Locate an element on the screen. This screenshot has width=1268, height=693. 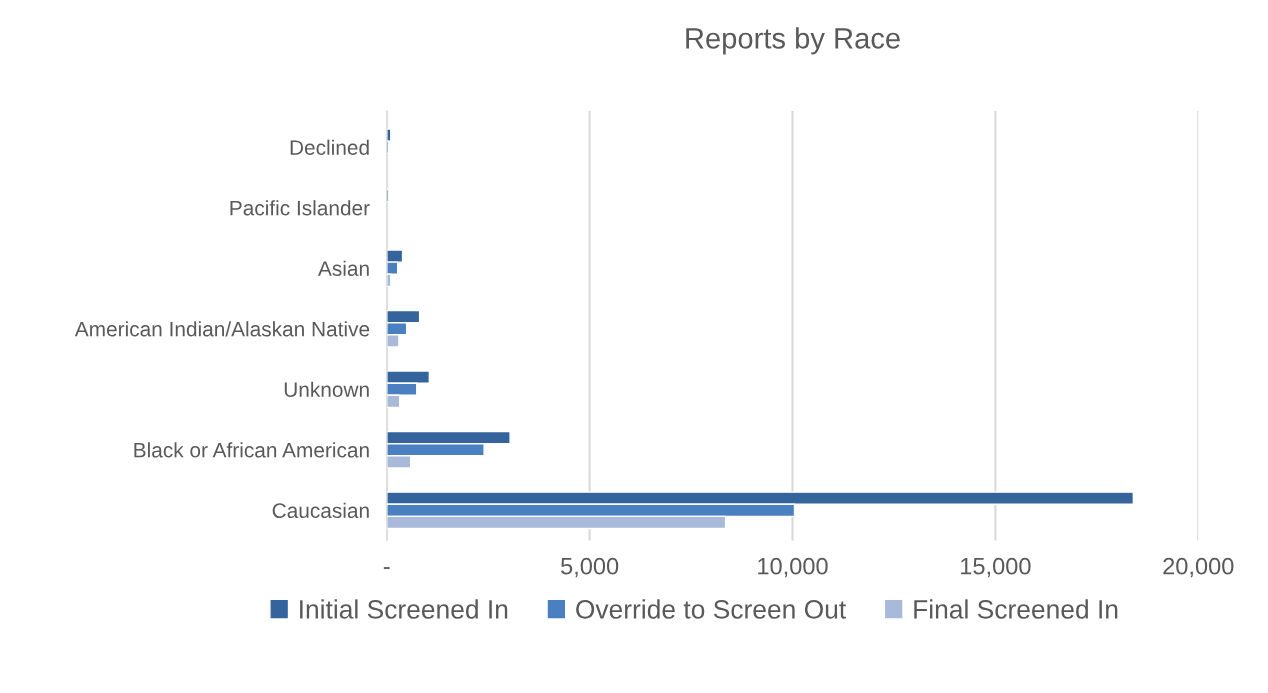
y-tick-label: Asian is located at coordinates (343, 268).